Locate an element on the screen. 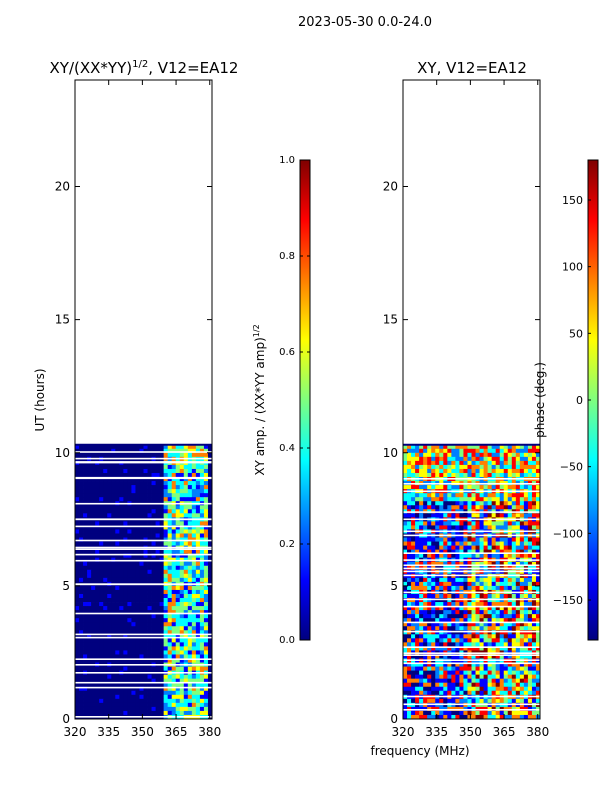 This screenshot has height=800, width=600. flagged-row is located at coordinates (143, 478).